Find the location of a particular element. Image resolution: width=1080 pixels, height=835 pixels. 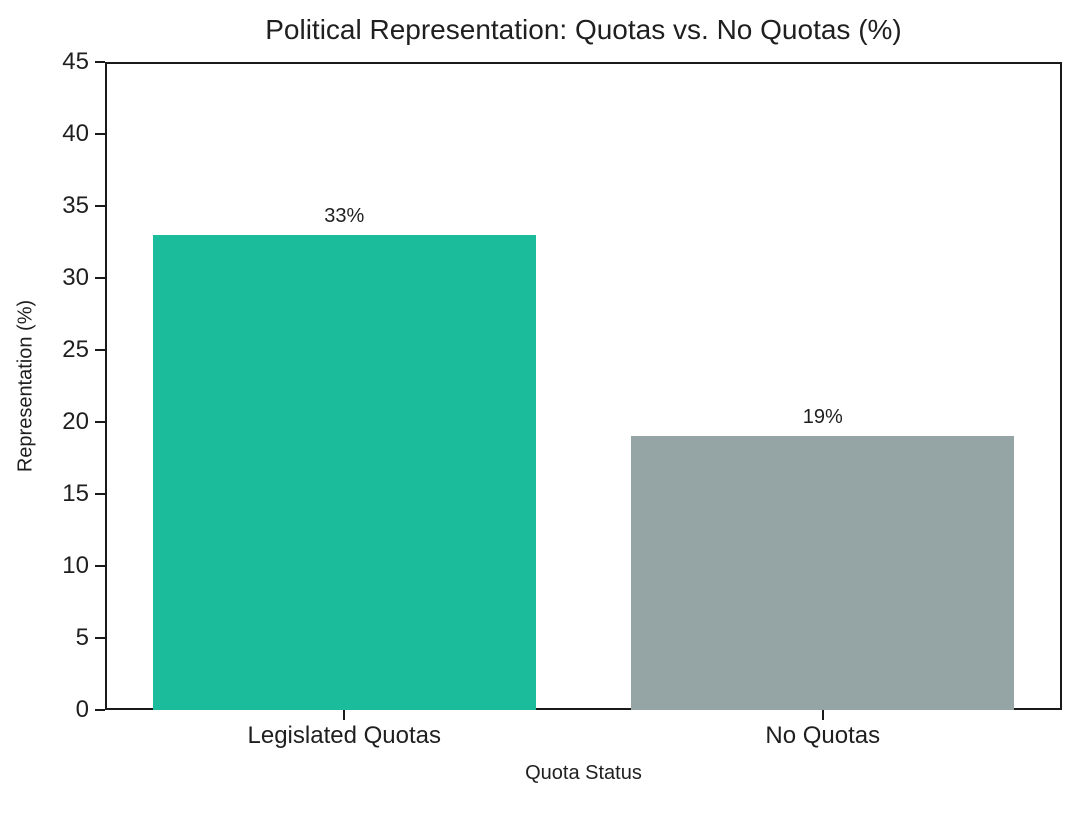

y-tick-label: 25 is located at coordinates (75, 349).